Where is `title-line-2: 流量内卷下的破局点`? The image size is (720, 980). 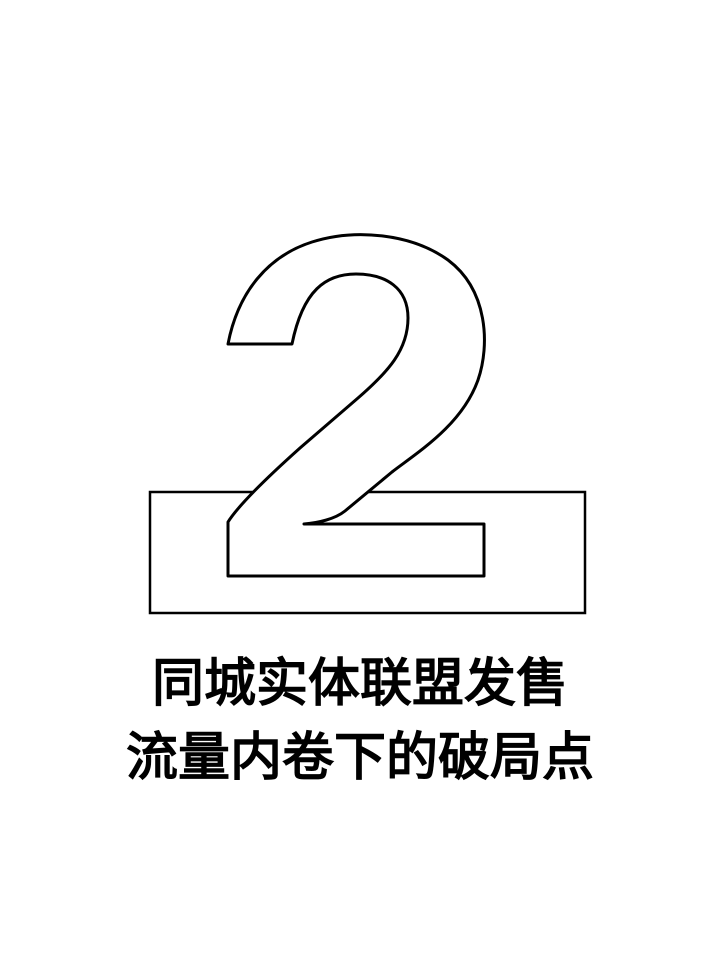
title-line-2: 流量内卷下的破局点 is located at coordinates (359, 758).